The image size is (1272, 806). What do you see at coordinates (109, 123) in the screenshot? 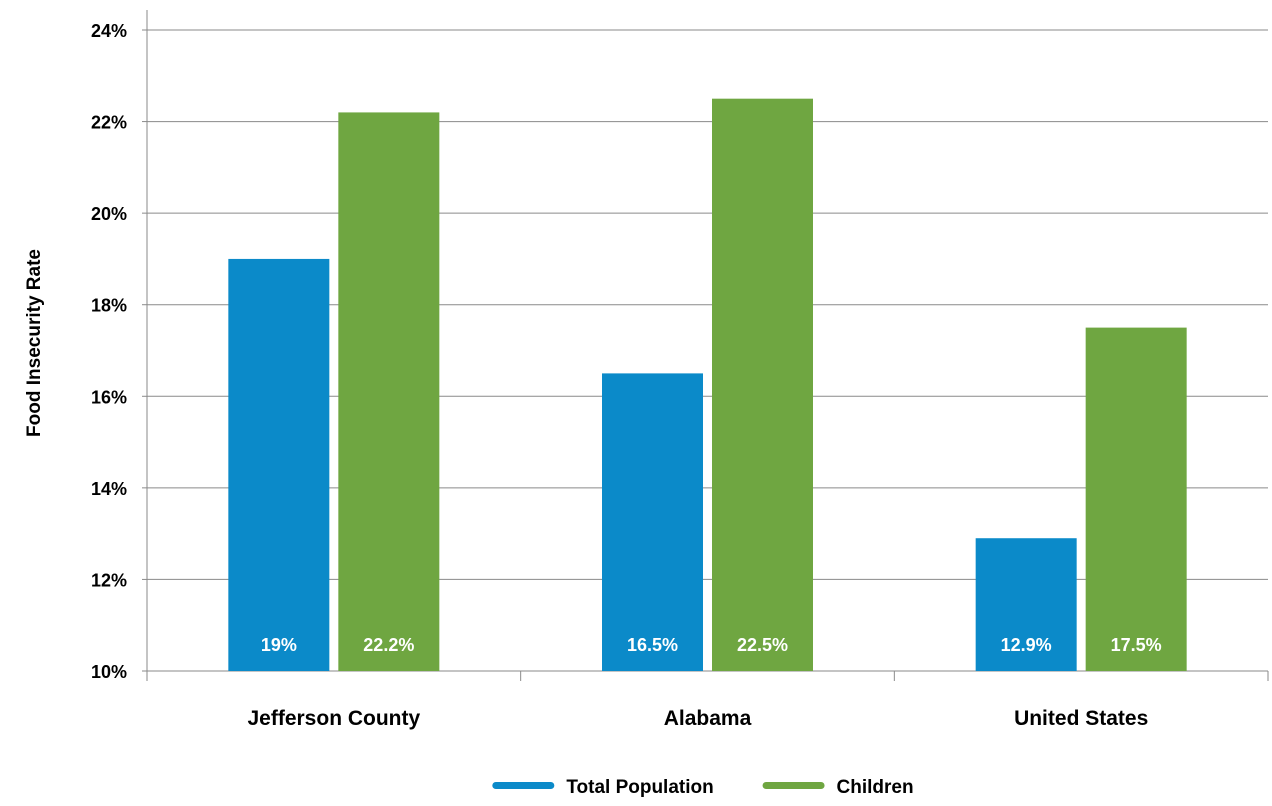
I see `y-tick-label: 22%` at bounding box center [109, 123].